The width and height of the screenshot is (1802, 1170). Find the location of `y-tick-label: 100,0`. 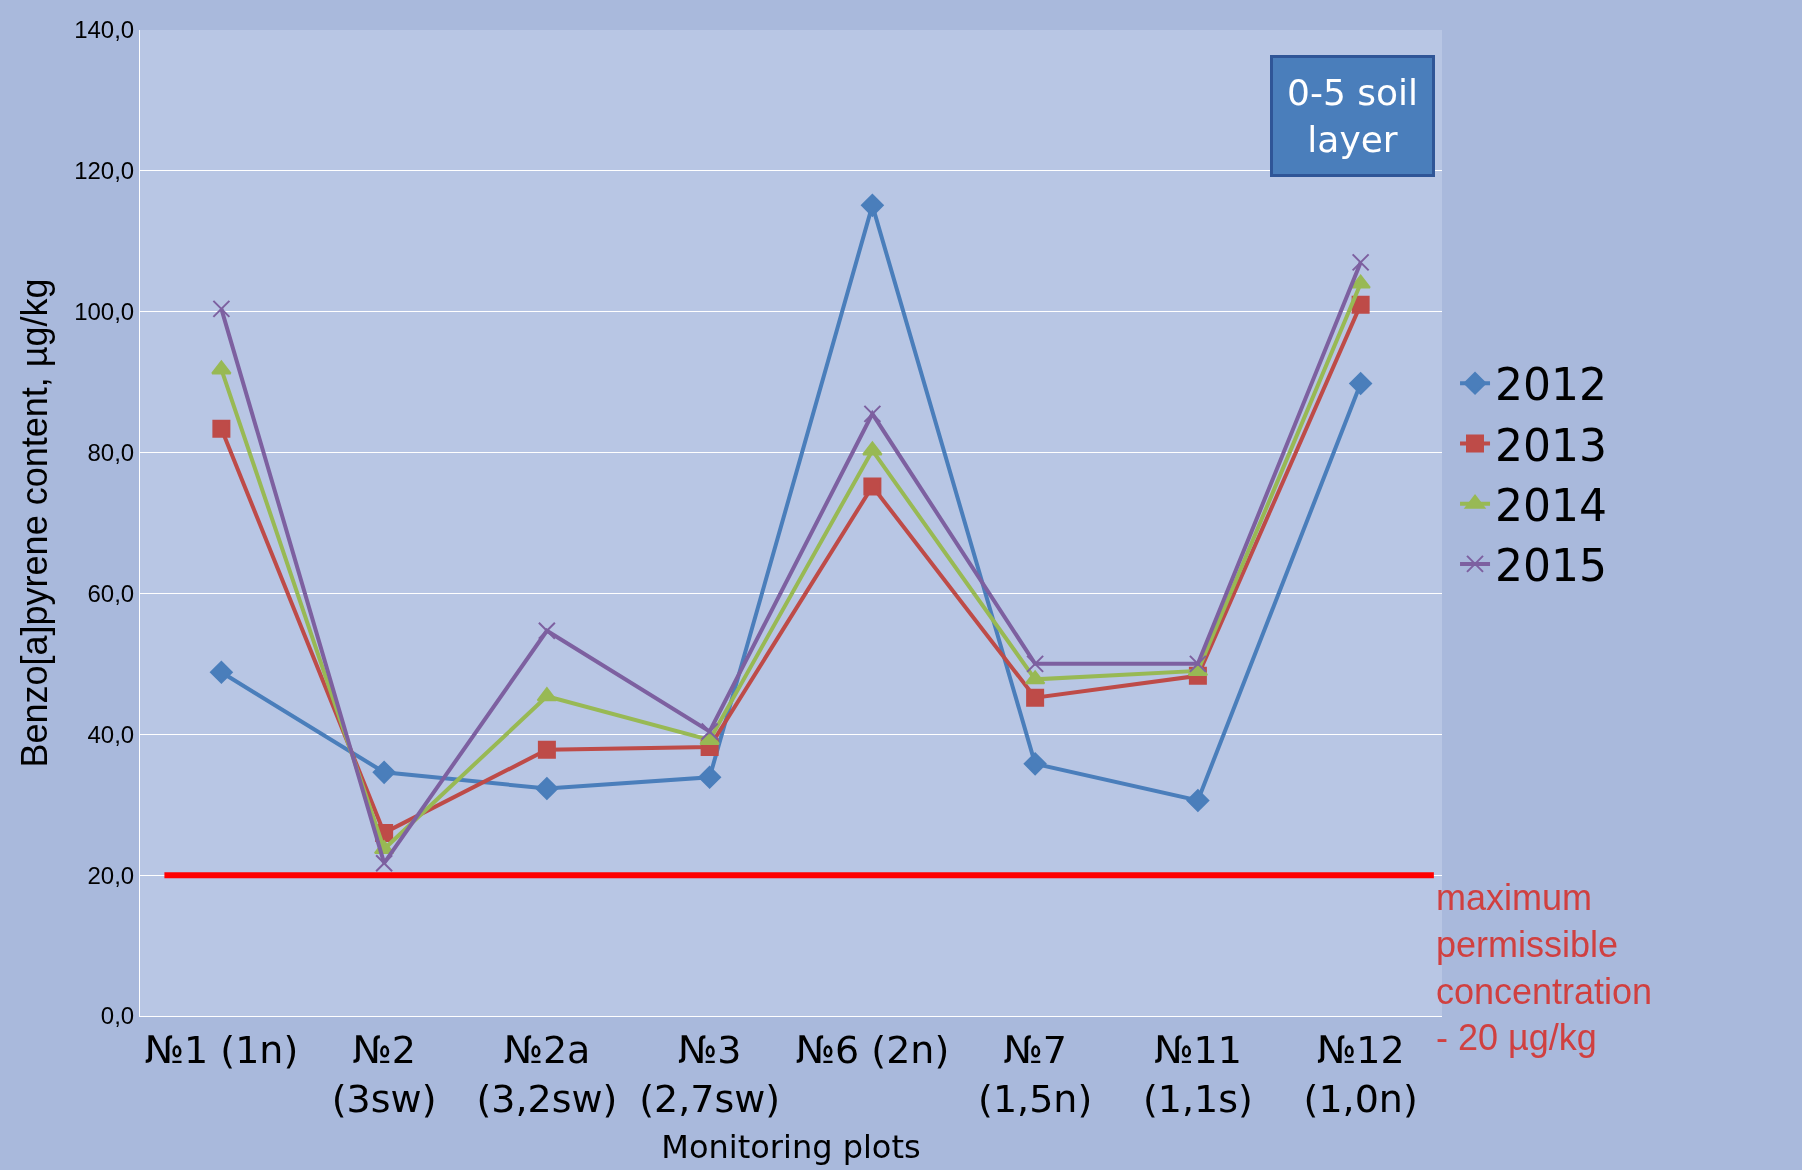

y-tick-label: 100,0 is located at coordinates (104, 312).